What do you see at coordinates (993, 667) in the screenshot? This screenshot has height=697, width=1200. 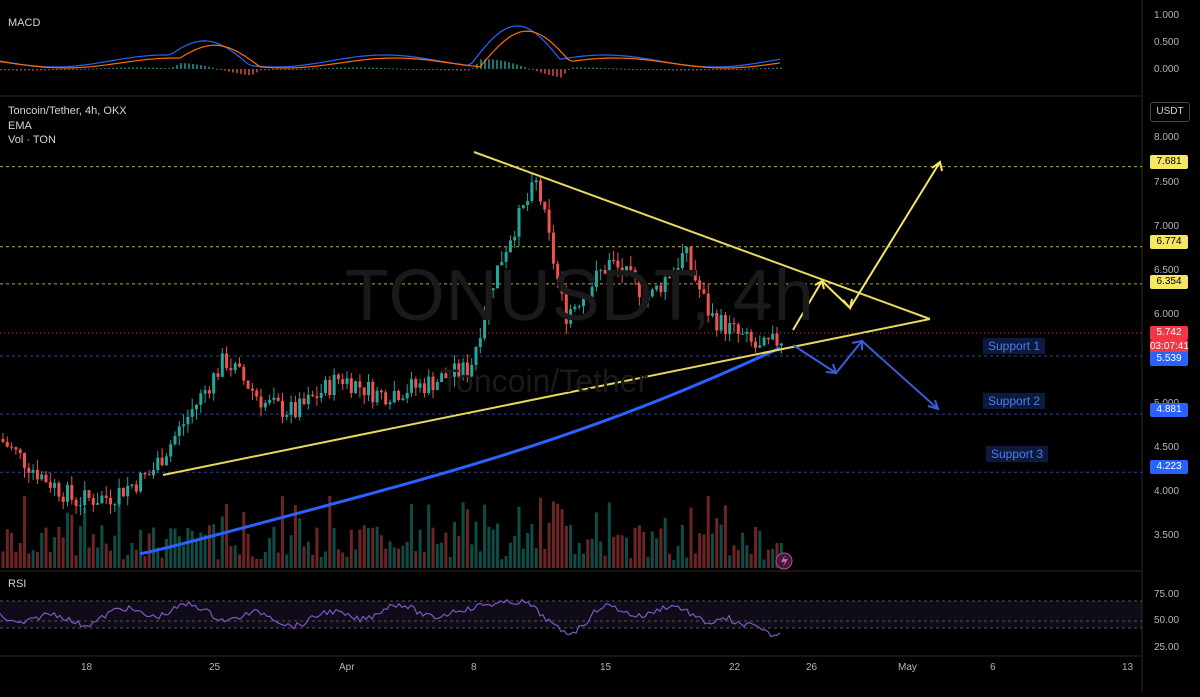 I see `date-tick: 6` at bounding box center [993, 667].